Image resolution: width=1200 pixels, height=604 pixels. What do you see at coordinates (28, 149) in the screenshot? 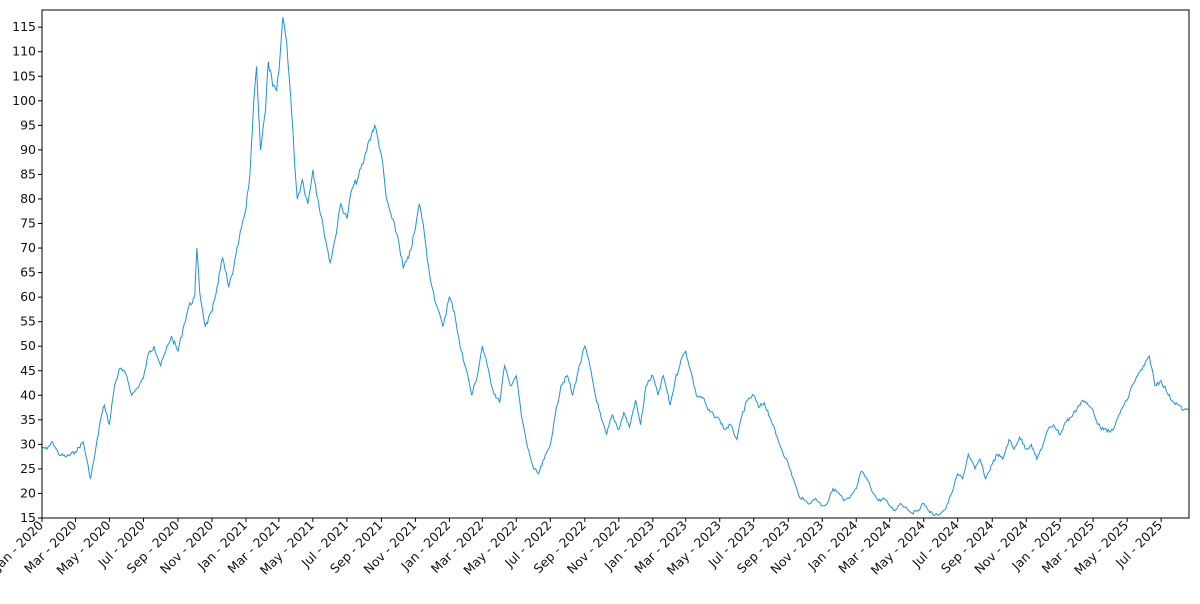
I see `y-tick-label: 90` at bounding box center [28, 149].